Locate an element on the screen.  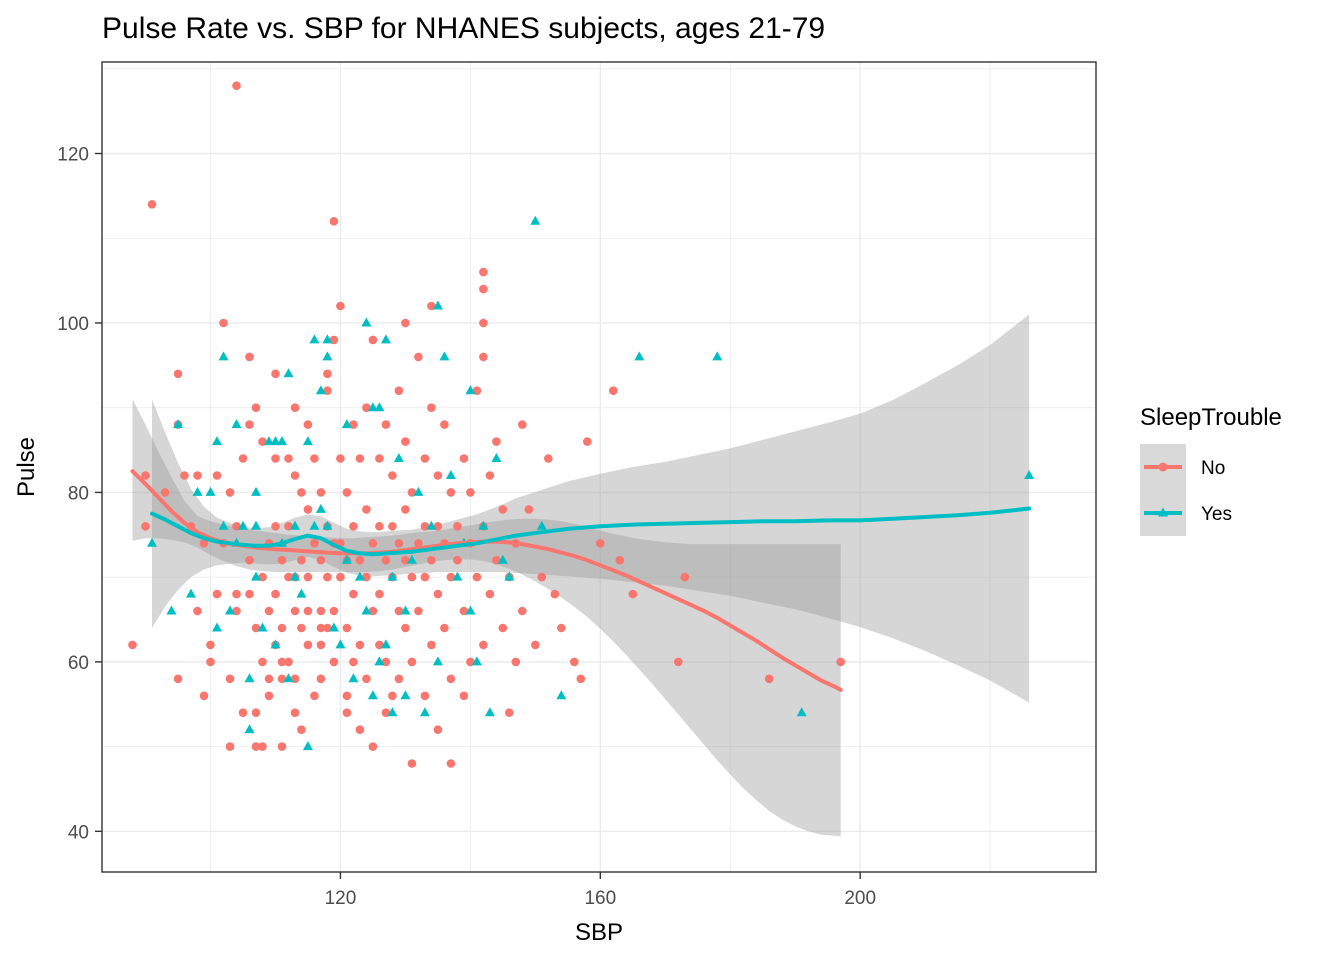
legend-marker-no is located at coordinates (1163, 467).